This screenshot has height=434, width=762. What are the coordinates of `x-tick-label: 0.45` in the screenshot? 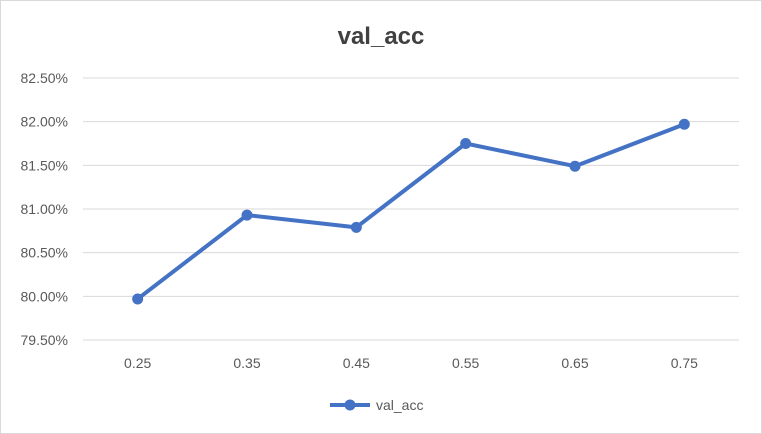 It's located at (356, 363).